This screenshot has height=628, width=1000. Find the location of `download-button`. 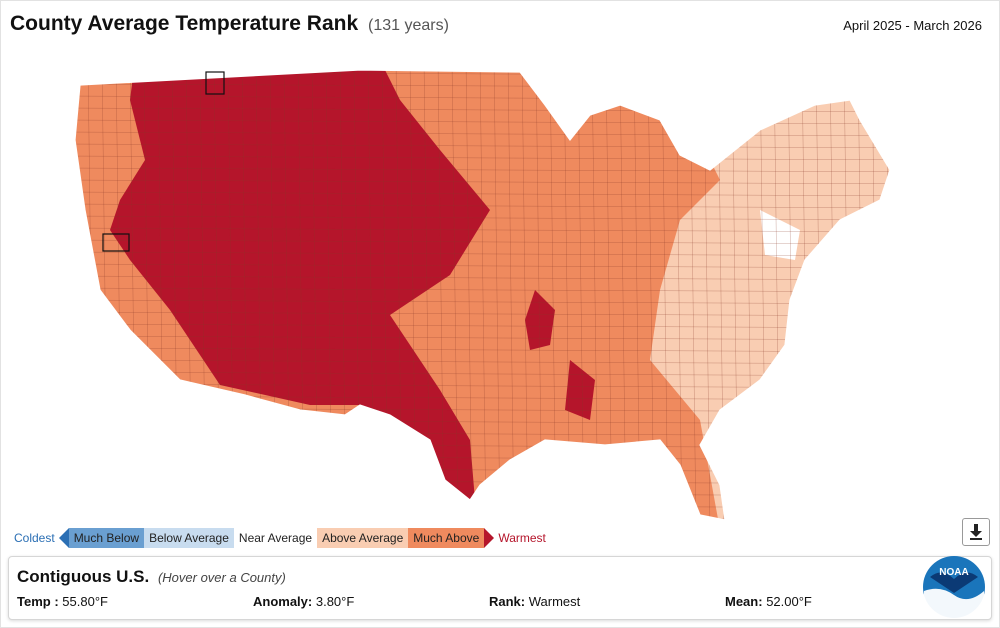

download-button is located at coordinates (976, 532).